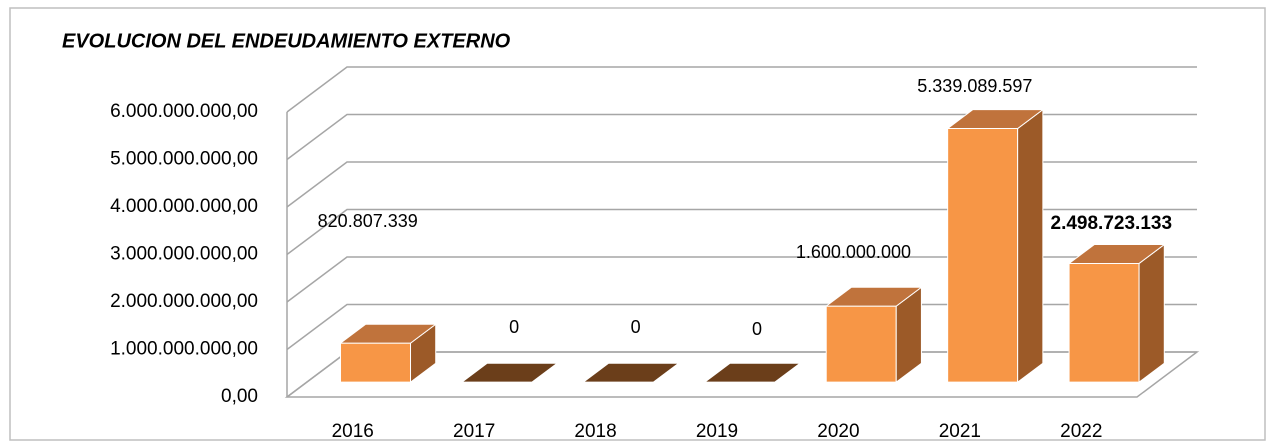 The width and height of the screenshot is (1275, 443). Describe the element at coordinates (595, 431) in the screenshot. I see `x-tick-label: 2018` at that location.